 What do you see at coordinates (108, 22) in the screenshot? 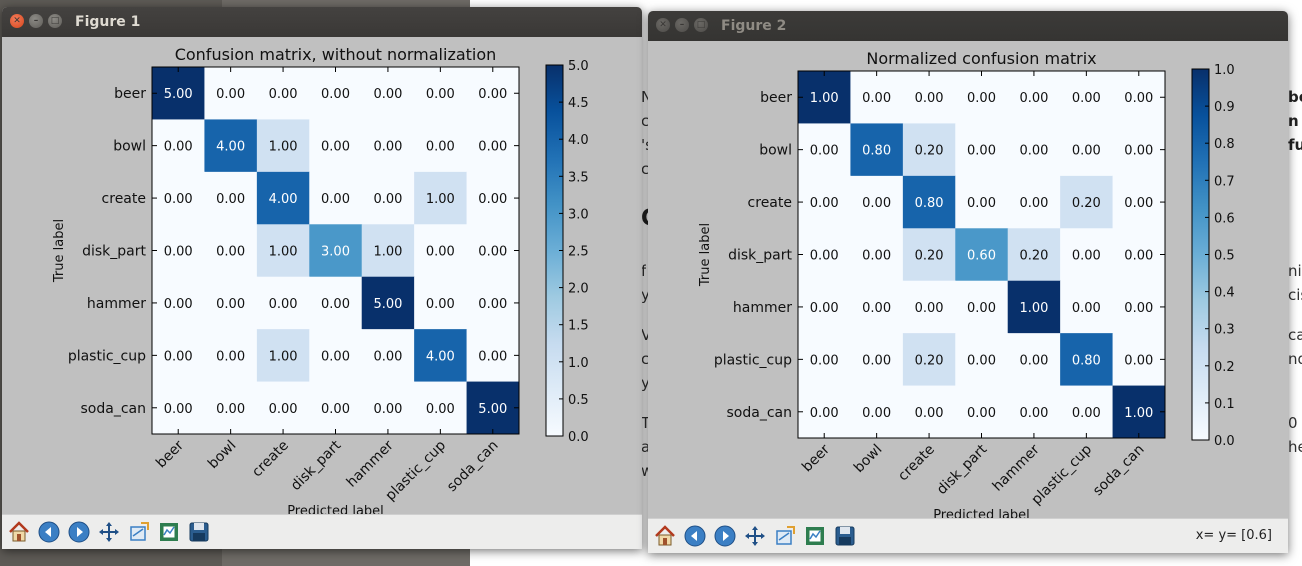
I see `window-title: Figure 1` at bounding box center [108, 22].